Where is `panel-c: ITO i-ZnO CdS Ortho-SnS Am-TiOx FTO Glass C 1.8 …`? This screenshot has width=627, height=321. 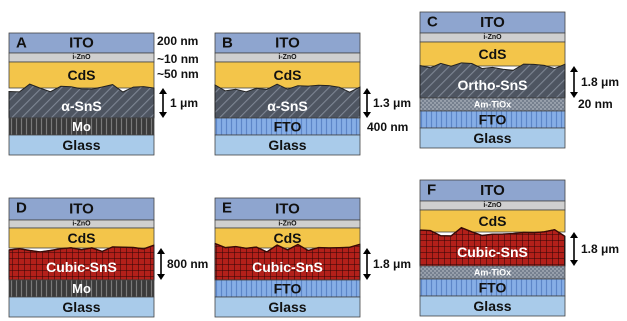
panel-c: ITO i-ZnO CdS Ortho-SnS Am-TiOx FTO Glass C 1.8 … is located at coordinates (519, 80).